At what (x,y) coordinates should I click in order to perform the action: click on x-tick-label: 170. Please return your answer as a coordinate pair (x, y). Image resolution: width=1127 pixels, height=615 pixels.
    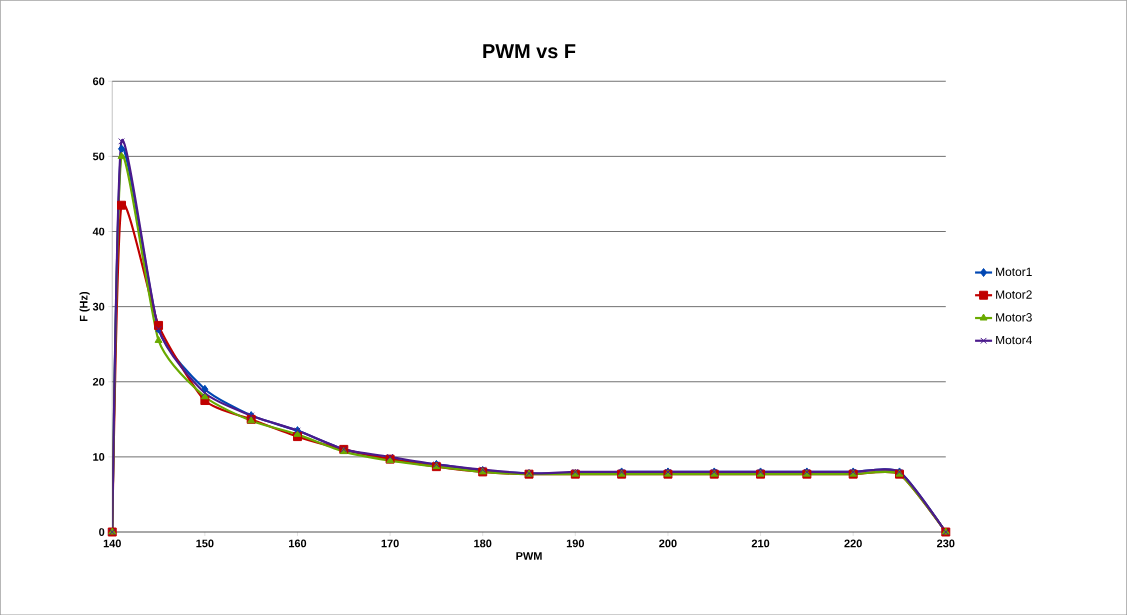
    Looking at the image, I should click on (390, 543).